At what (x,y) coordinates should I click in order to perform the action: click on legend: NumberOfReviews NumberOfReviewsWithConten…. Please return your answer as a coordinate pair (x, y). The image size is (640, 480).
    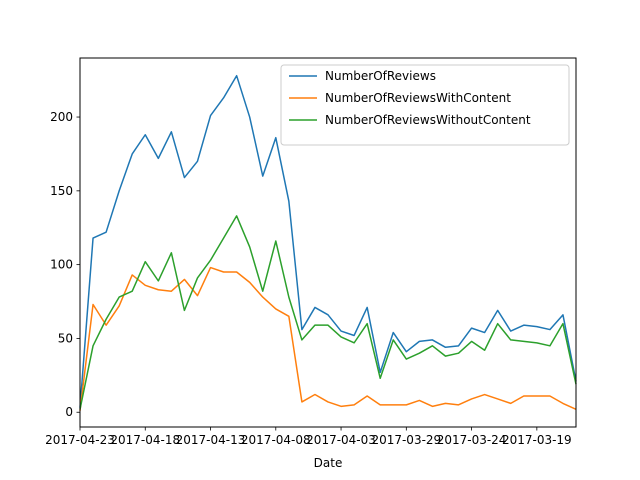
    Looking at the image, I should click on (425, 105).